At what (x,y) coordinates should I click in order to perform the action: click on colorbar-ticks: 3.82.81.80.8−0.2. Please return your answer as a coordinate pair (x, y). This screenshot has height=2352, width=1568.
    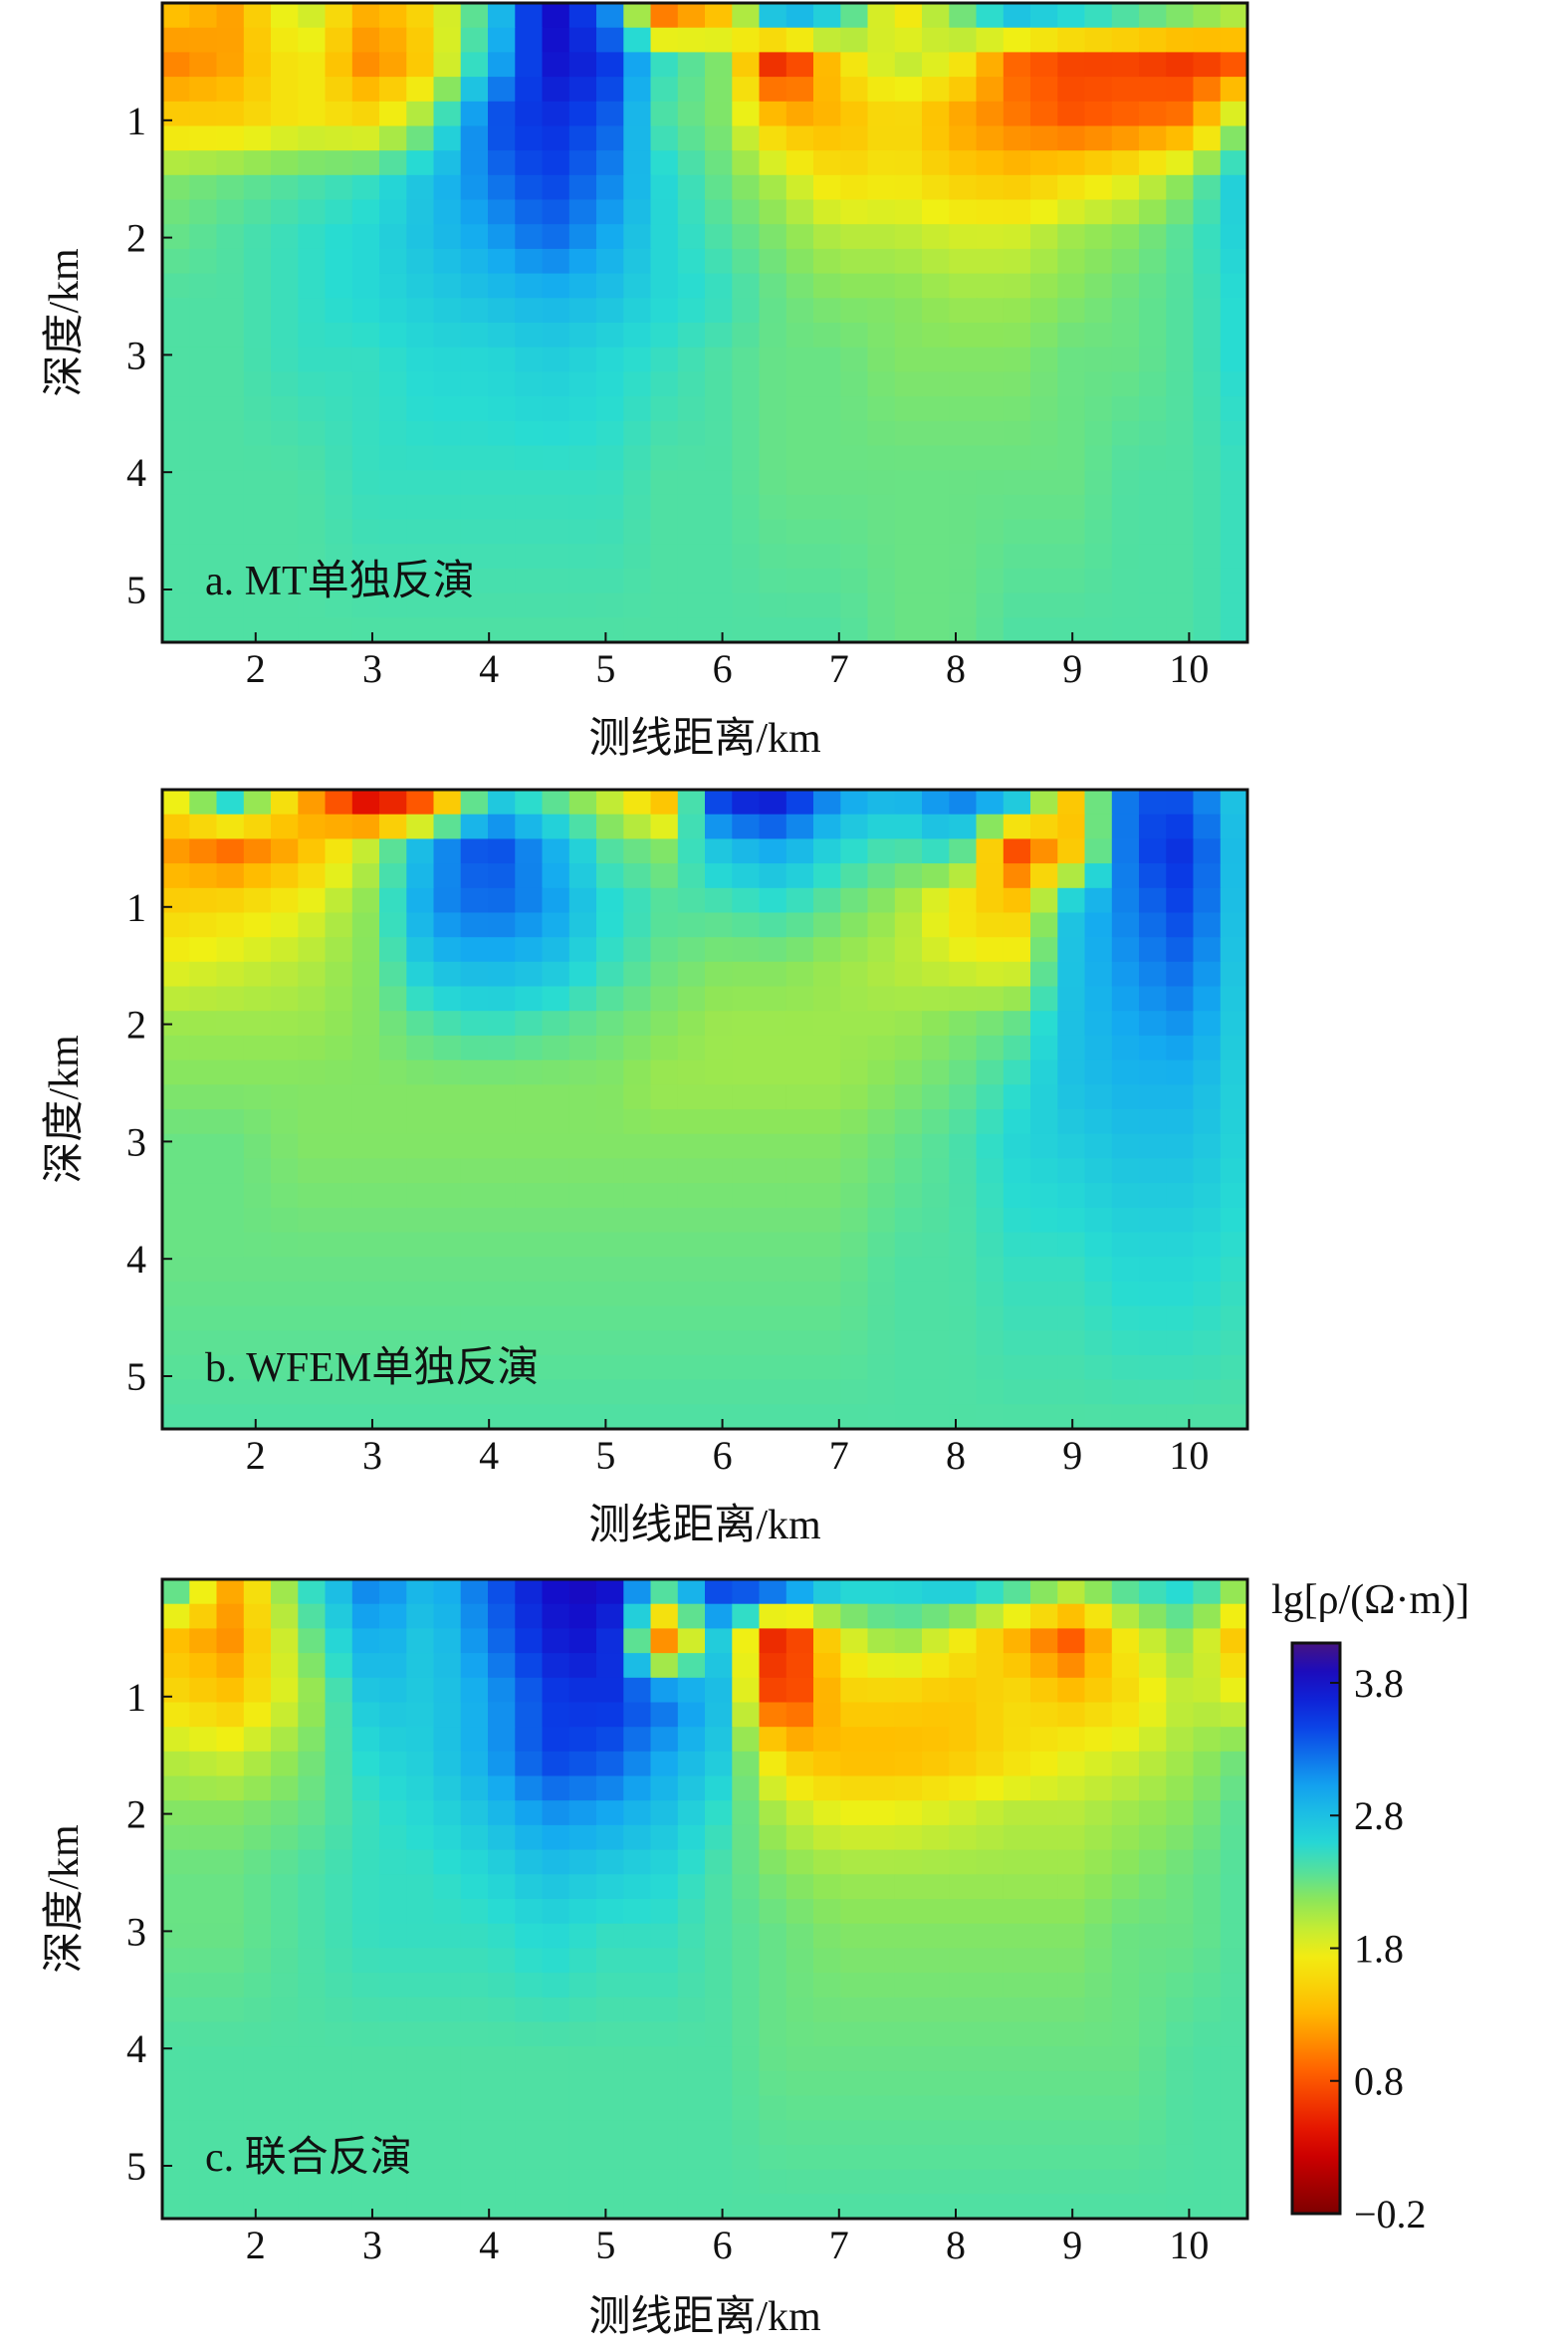
    Looking at the image, I should click on (1378, 1948).